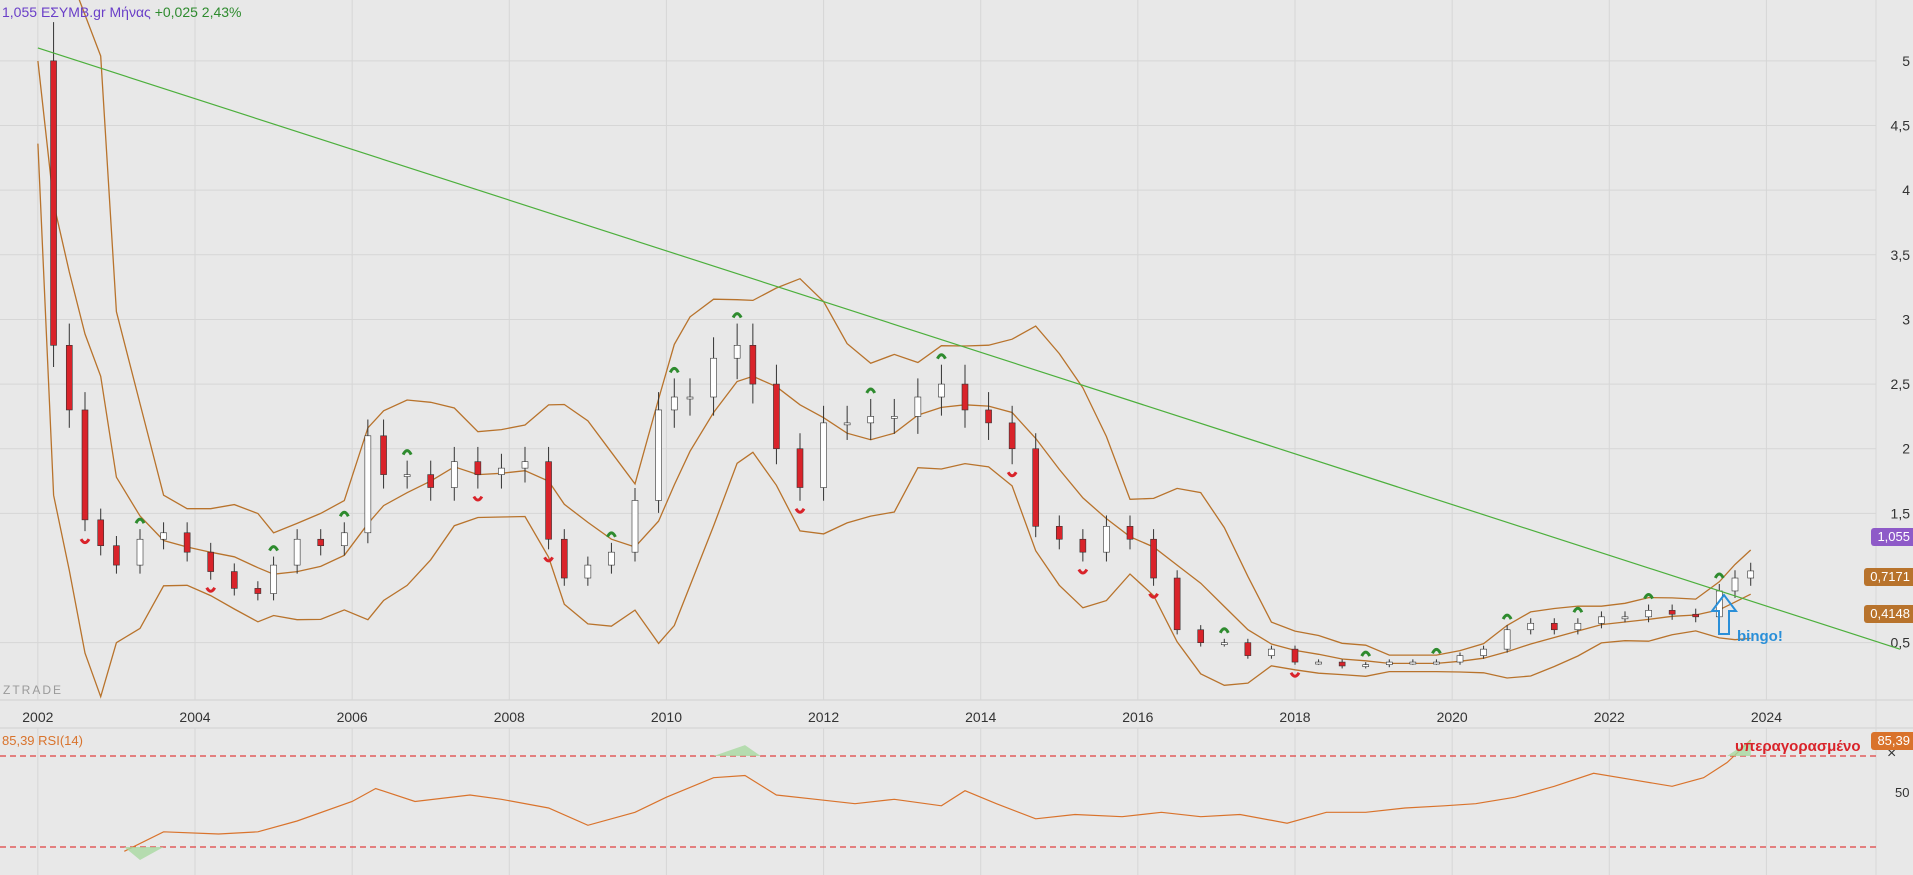 Image resolution: width=1913 pixels, height=875 pixels. What do you see at coordinates (1892, 753) in the screenshot?
I see `rsi-close-icon: ×` at bounding box center [1892, 753].